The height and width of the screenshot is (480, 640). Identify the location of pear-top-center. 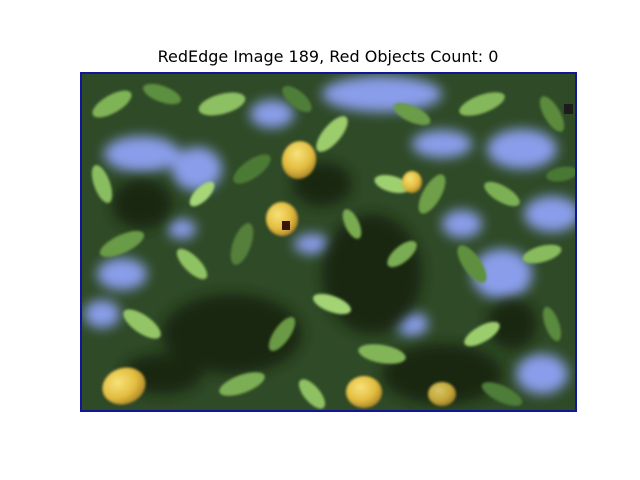
(299, 160).